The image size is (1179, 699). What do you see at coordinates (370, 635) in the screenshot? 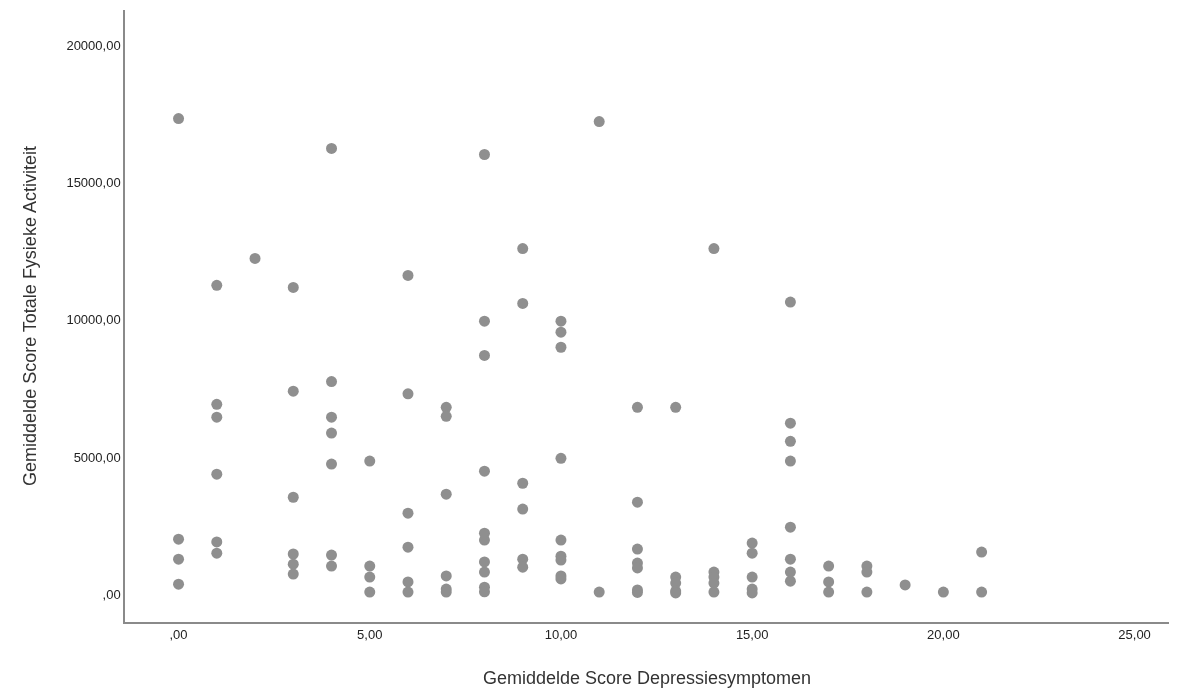
I see `x-tick-label: 5,00` at bounding box center [370, 635].